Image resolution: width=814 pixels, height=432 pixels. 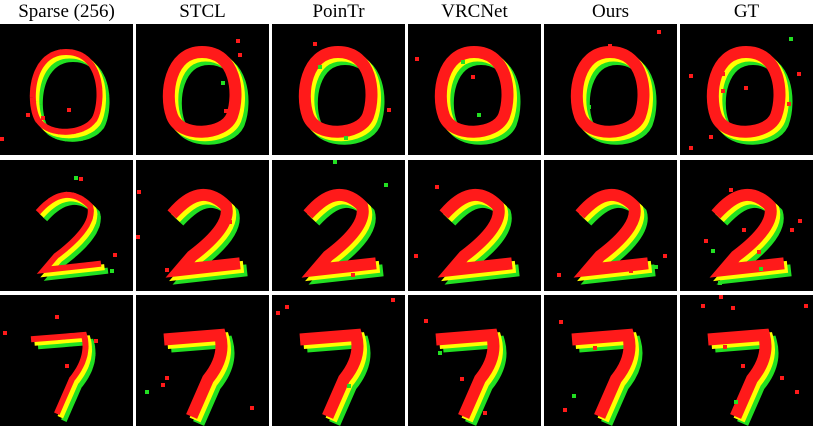 I want to click on column-header: VRCNet, so click(x=474, y=11).